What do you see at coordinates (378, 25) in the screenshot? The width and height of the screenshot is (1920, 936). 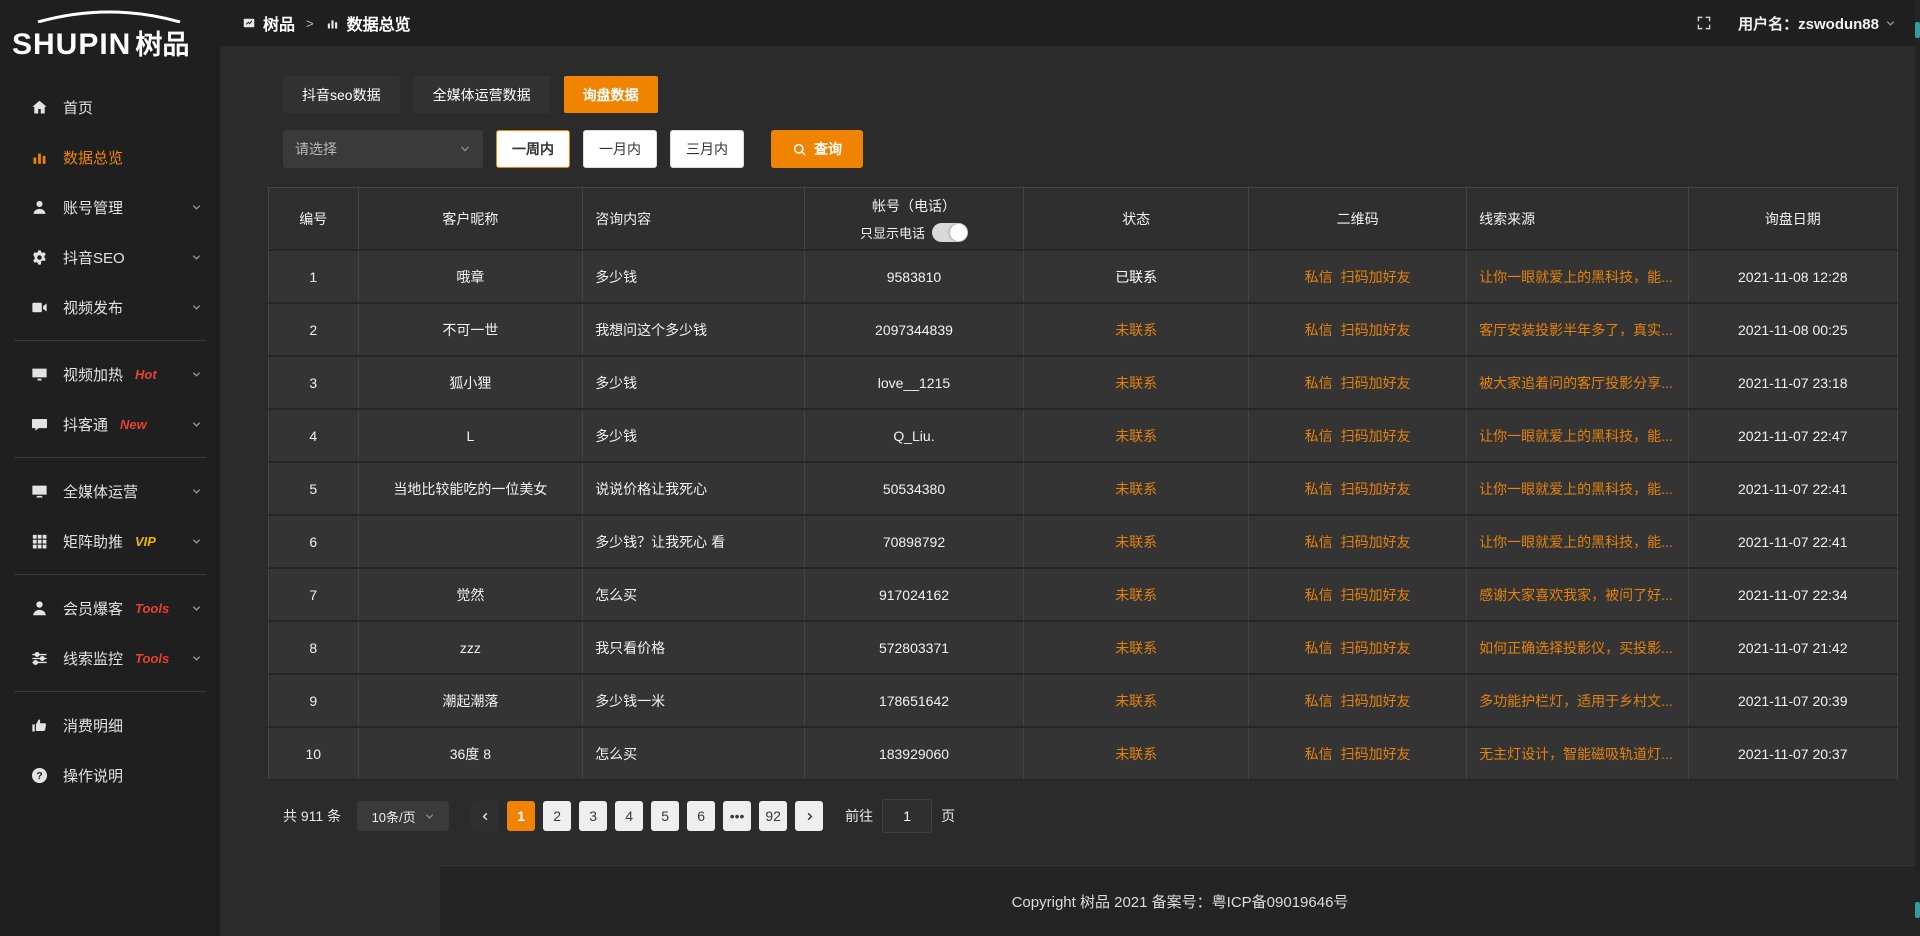 I see `breadcrumb-page: 数据总览` at bounding box center [378, 25].